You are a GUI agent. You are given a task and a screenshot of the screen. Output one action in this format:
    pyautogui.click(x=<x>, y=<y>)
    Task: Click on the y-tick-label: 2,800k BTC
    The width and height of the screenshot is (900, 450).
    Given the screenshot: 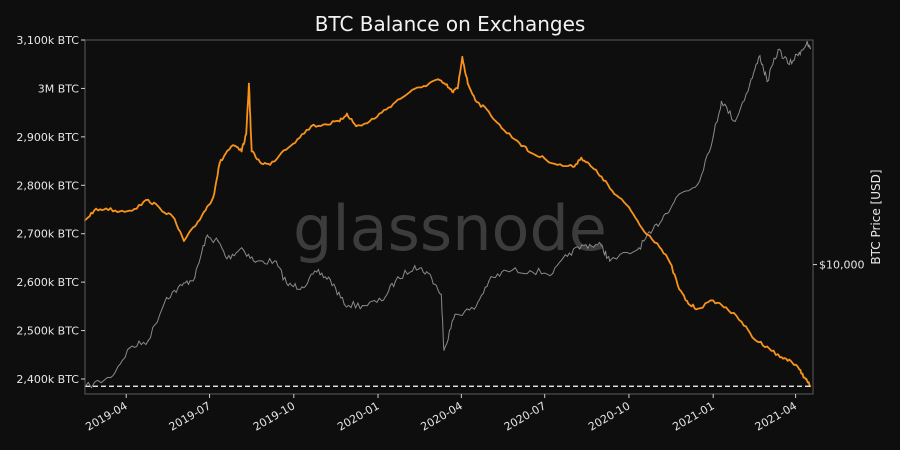 What is the action you would take?
    pyautogui.click(x=47, y=185)
    